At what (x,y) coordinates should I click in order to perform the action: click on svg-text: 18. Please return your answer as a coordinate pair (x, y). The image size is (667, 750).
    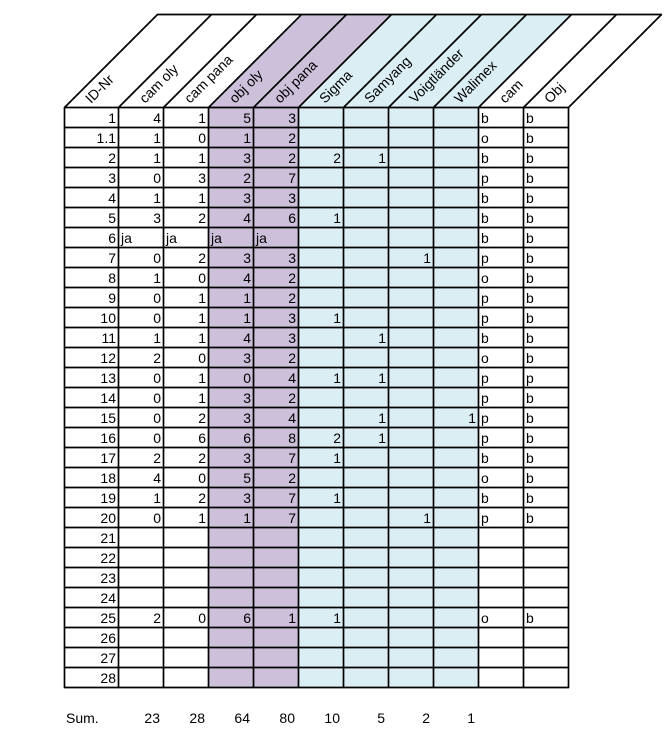
    Looking at the image, I should click on (108, 478).